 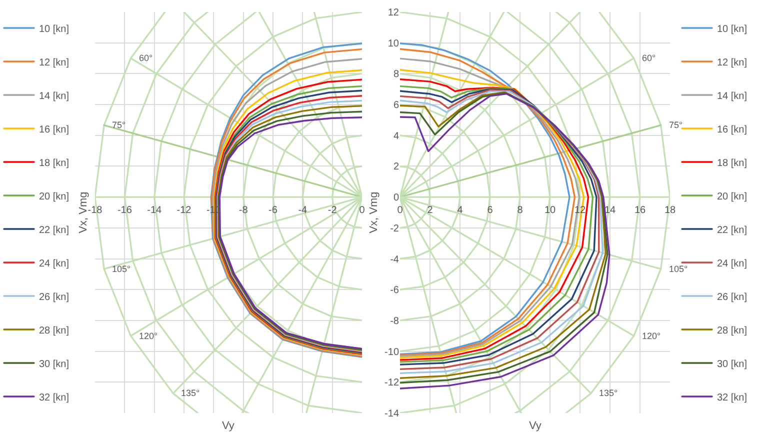 What do you see at coordinates (520, 210) in the screenshot?
I see `x-tick-label: 8` at bounding box center [520, 210].